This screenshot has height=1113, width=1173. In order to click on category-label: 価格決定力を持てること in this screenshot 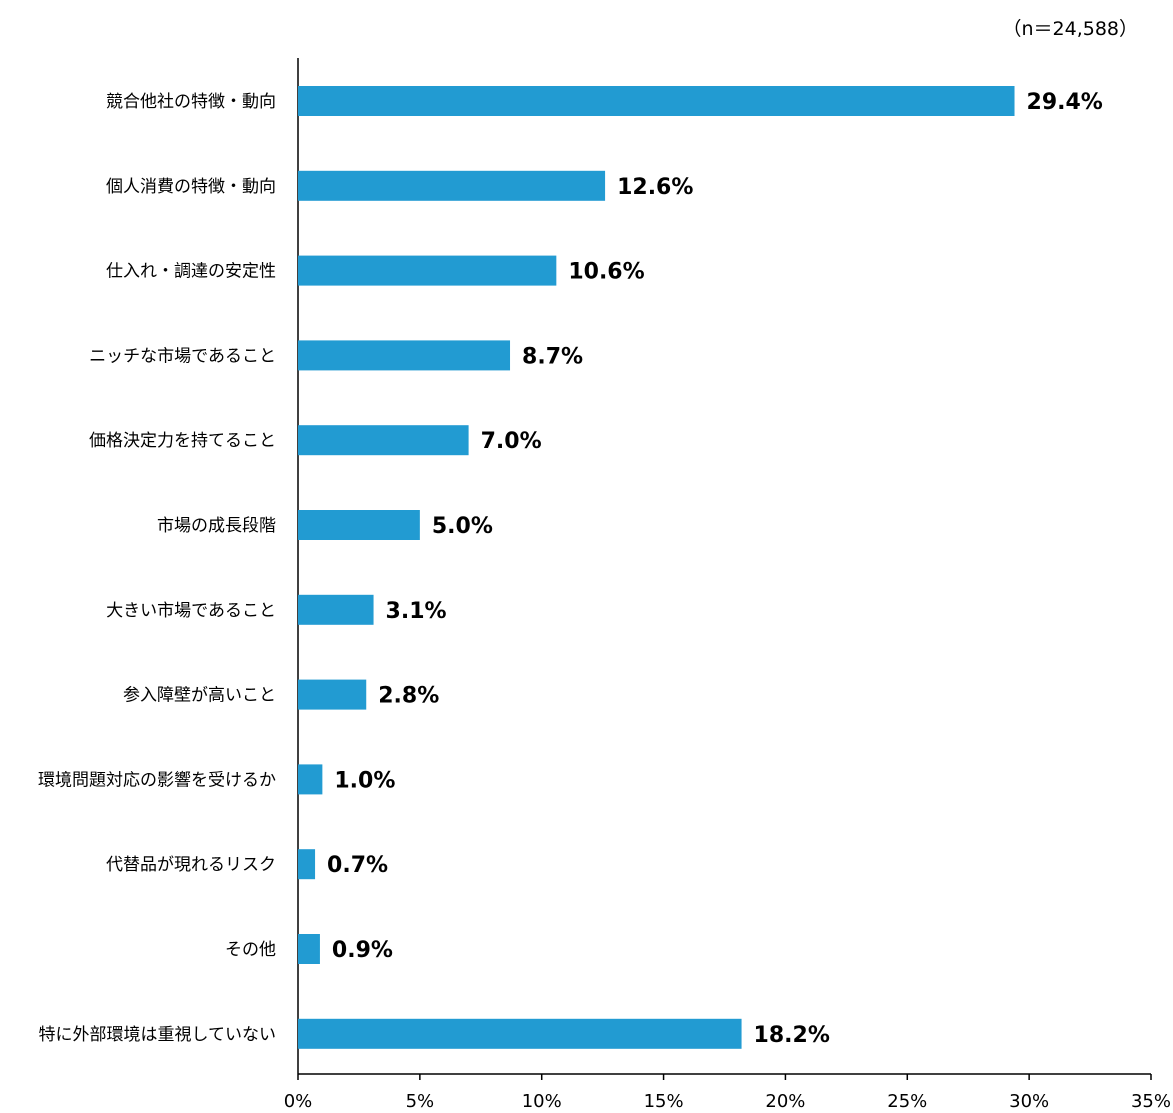, I will do `click(182, 441)`.